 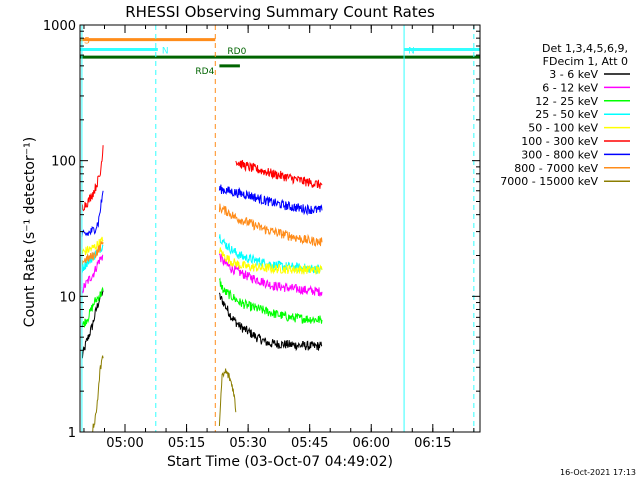 I want to click on footer-timestamp: 16-Oct-2021 17:13, so click(x=598, y=472).